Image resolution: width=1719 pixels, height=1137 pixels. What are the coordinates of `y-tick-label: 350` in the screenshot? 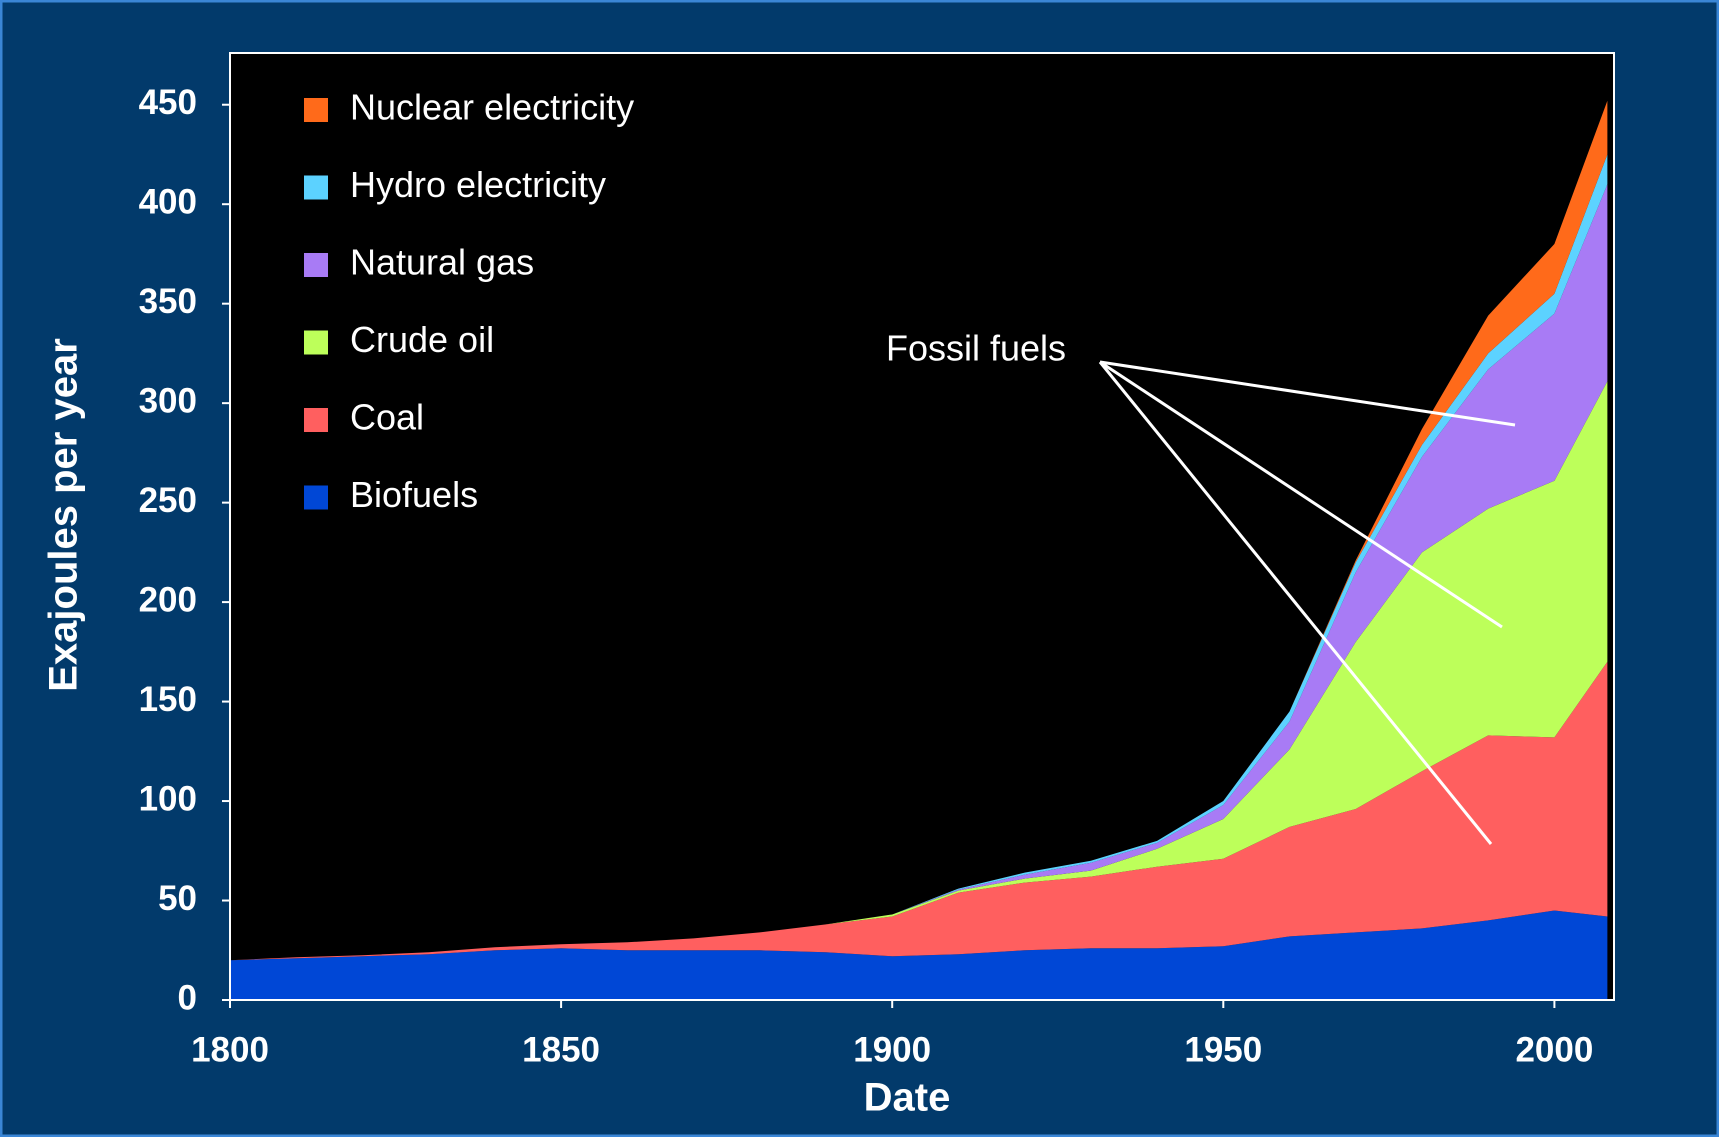 It's located at (168, 301).